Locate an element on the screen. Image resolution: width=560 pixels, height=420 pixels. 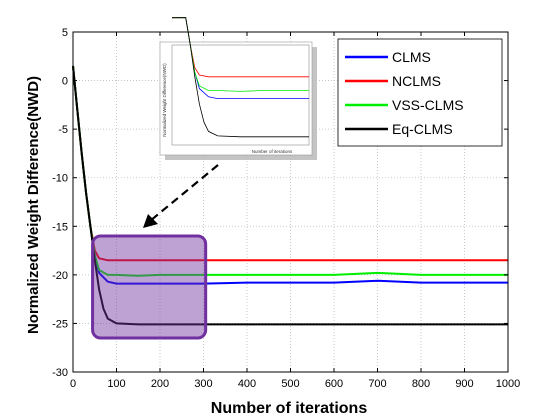
x-tick-label: 700 is located at coordinates (377, 384).